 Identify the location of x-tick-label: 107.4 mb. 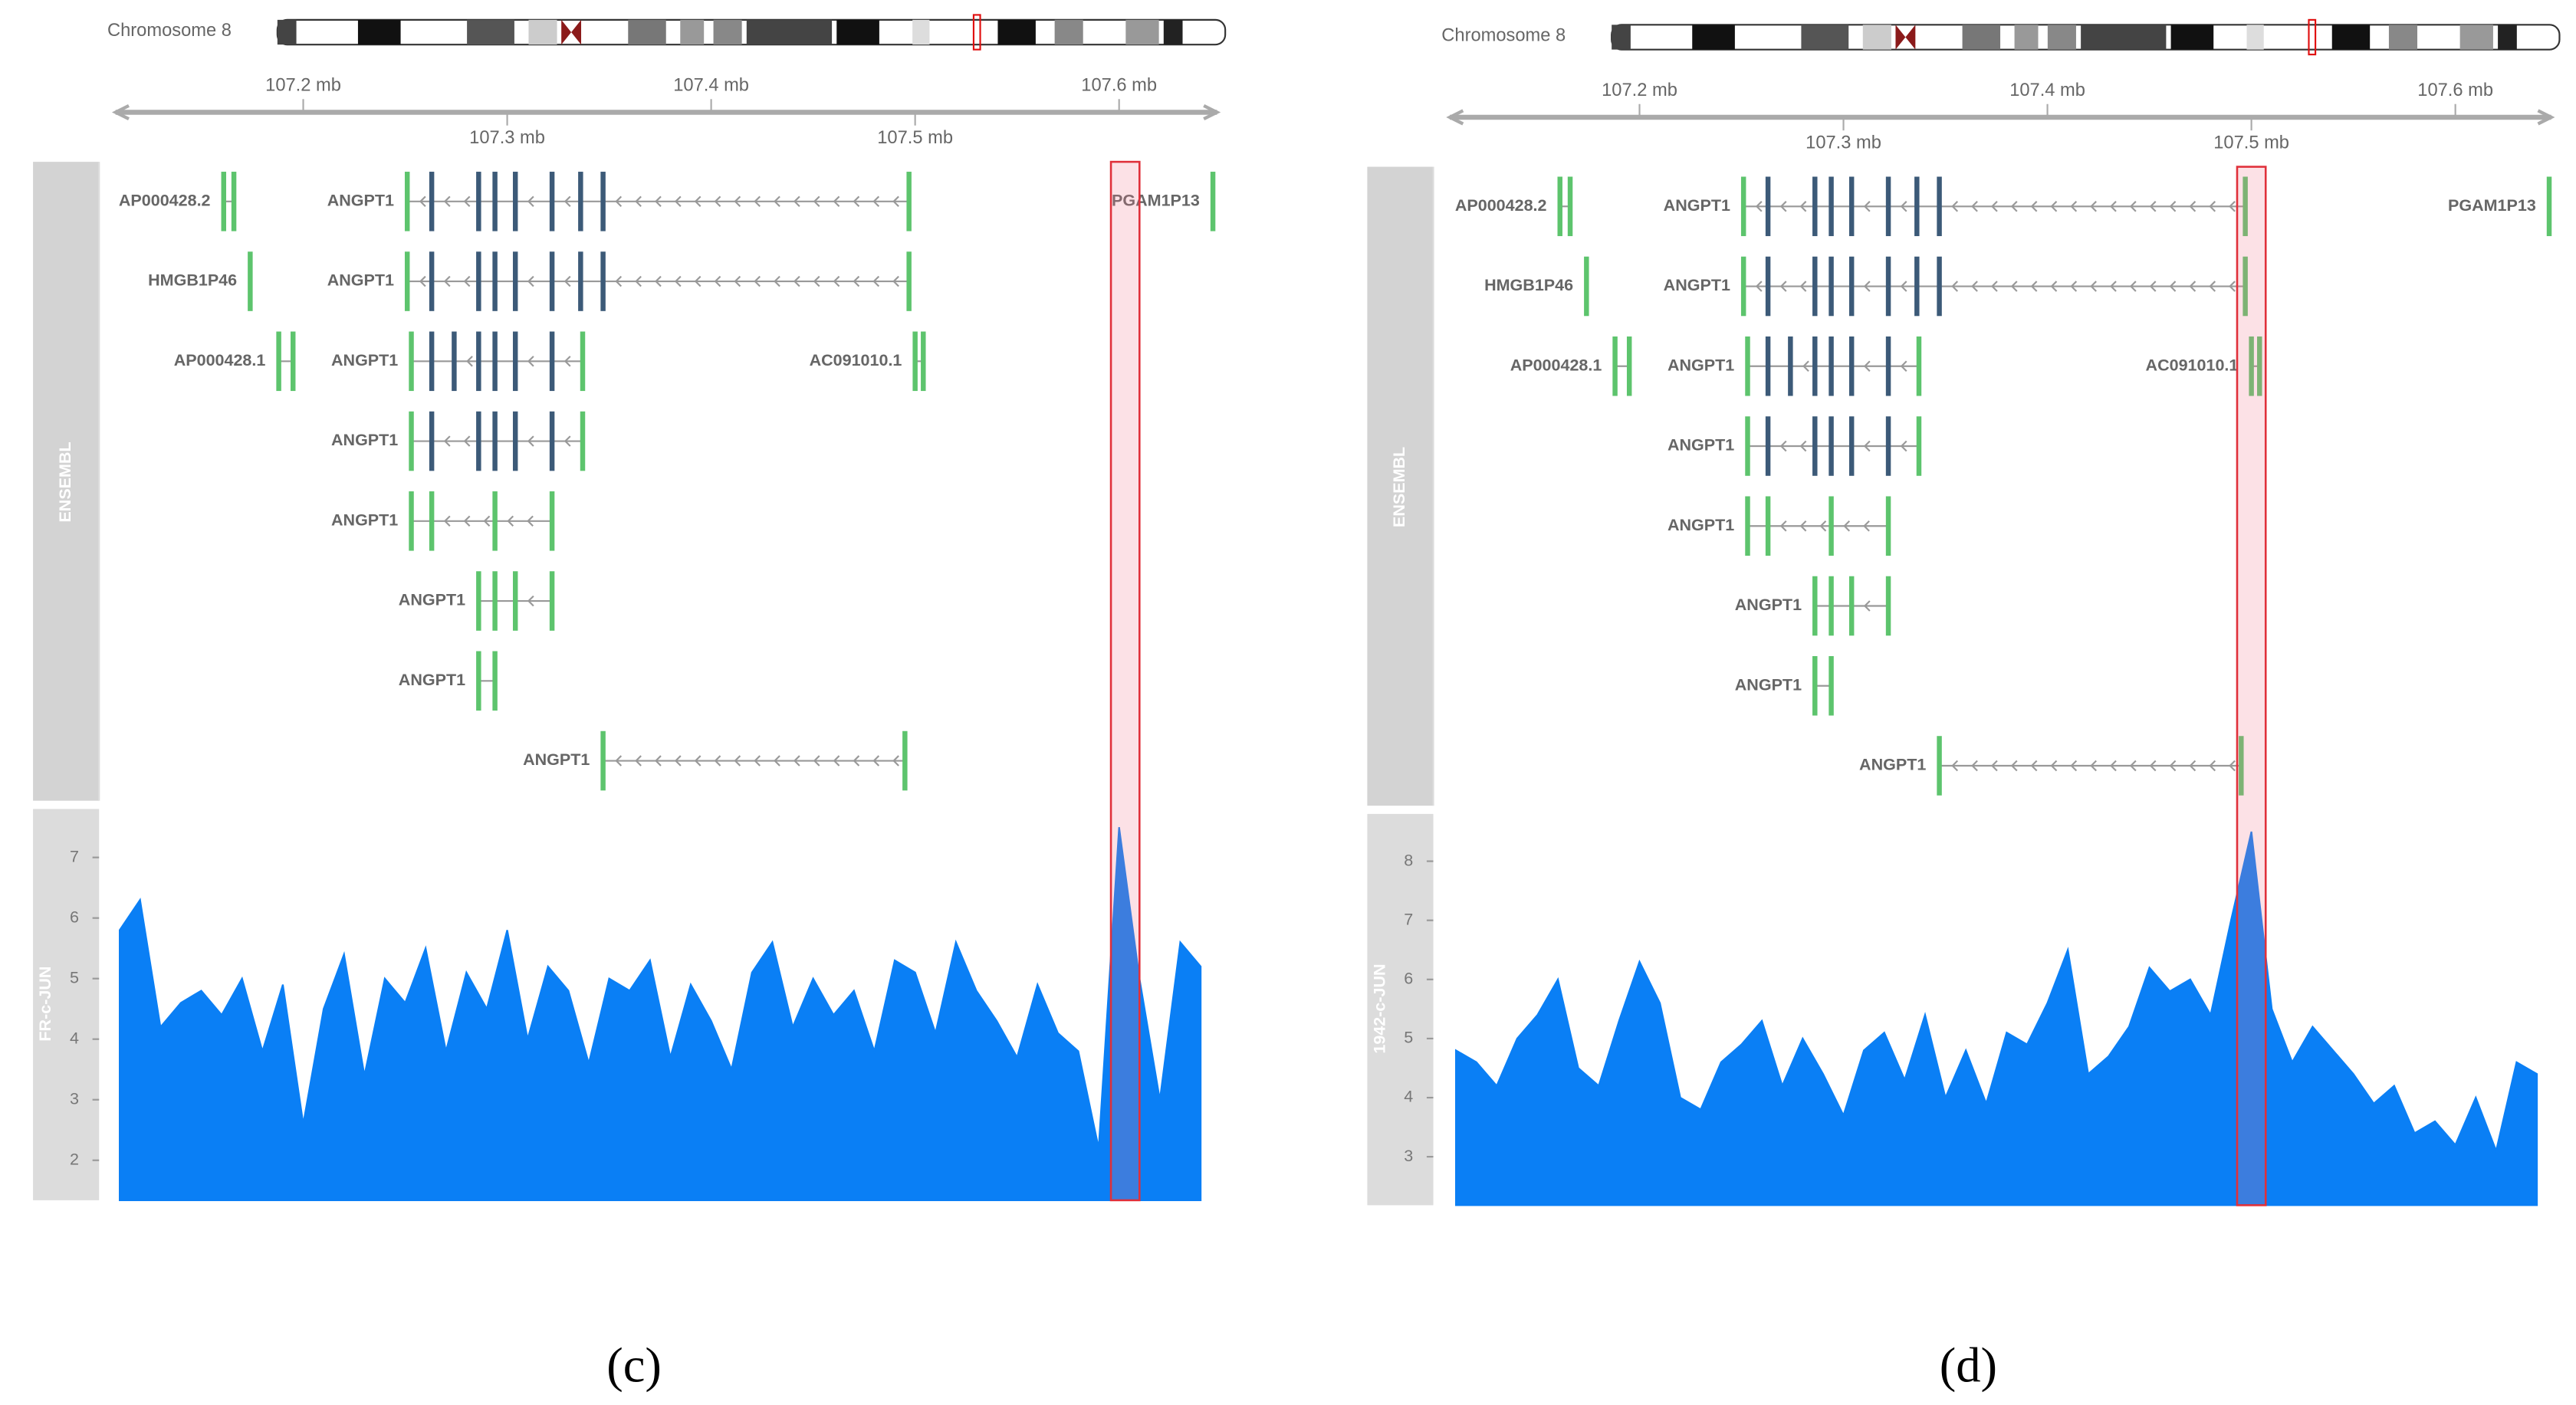
(711, 85).